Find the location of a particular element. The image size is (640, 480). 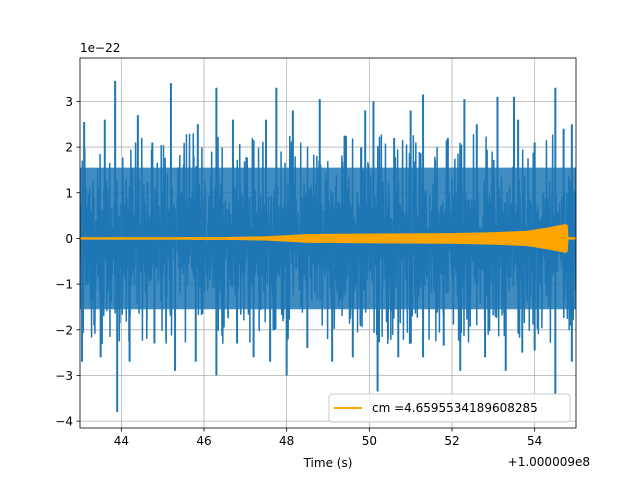

y-tick-label: 3 is located at coordinates (69, 102).